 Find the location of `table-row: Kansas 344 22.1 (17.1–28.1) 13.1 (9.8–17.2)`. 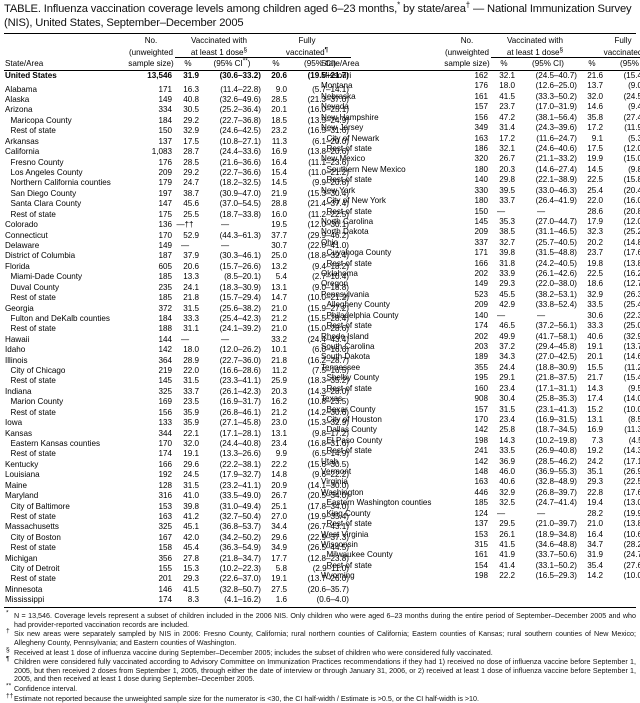

table-row: Kansas 344 22.1 (17.1–28.1) 13.1 (9.8–17.2) is located at coordinates (177, 433).